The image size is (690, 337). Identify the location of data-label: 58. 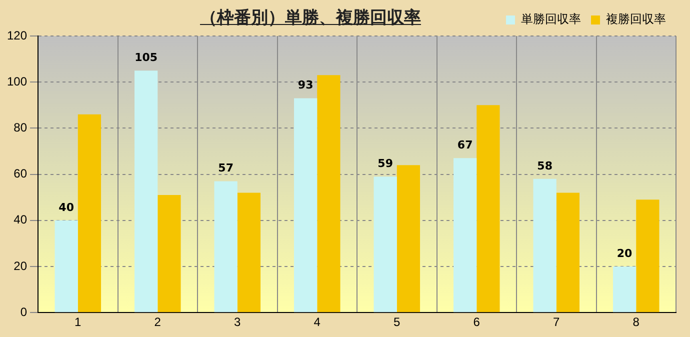
(544, 165).